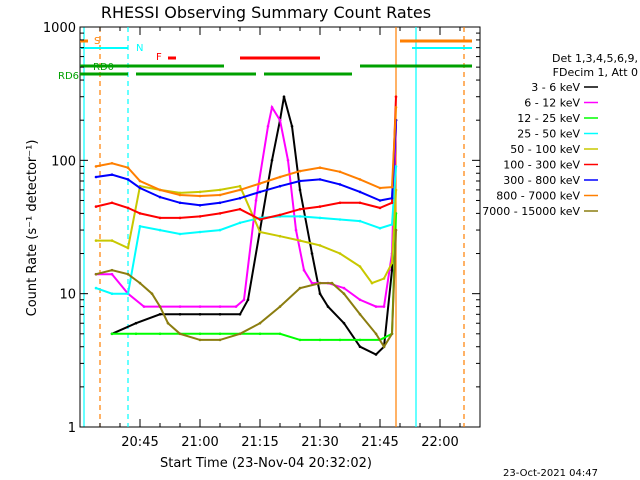 This screenshot has height=480, width=640. I want to click on chart-title: RHESSI Observing Summary Count Rates, so click(266, 12).